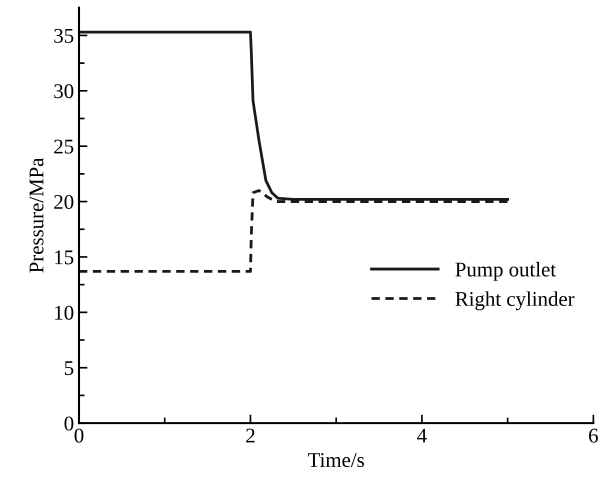  I want to click on legend-label: Pump outlet, so click(505, 271).